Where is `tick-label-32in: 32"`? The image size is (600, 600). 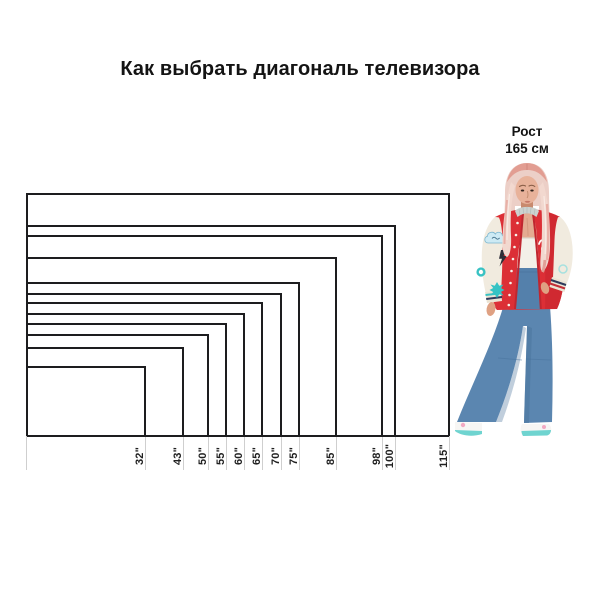
tick-label-32in: 32" is located at coordinates (140, 456).